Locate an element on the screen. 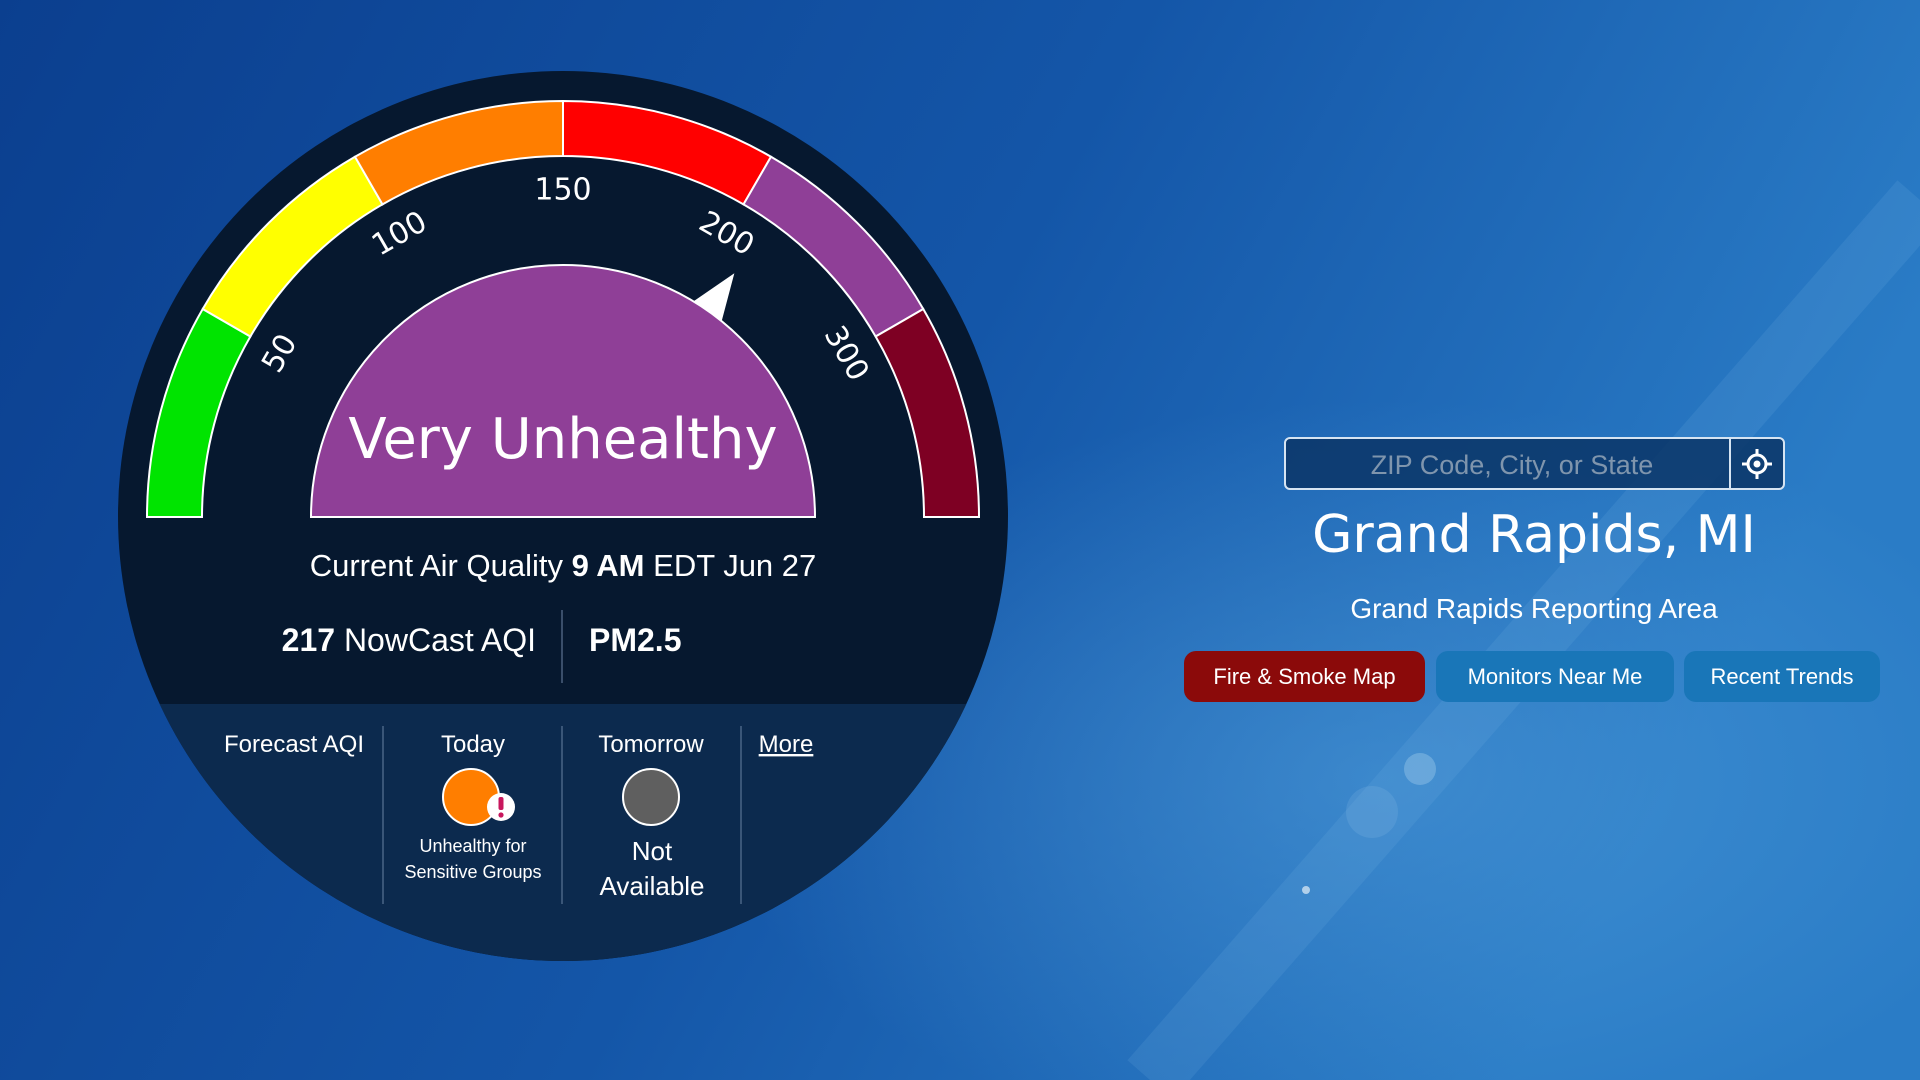 The width and height of the screenshot is (1920, 1080). nav-button: Monitors Near Me is located at coordinates (1555, 676).